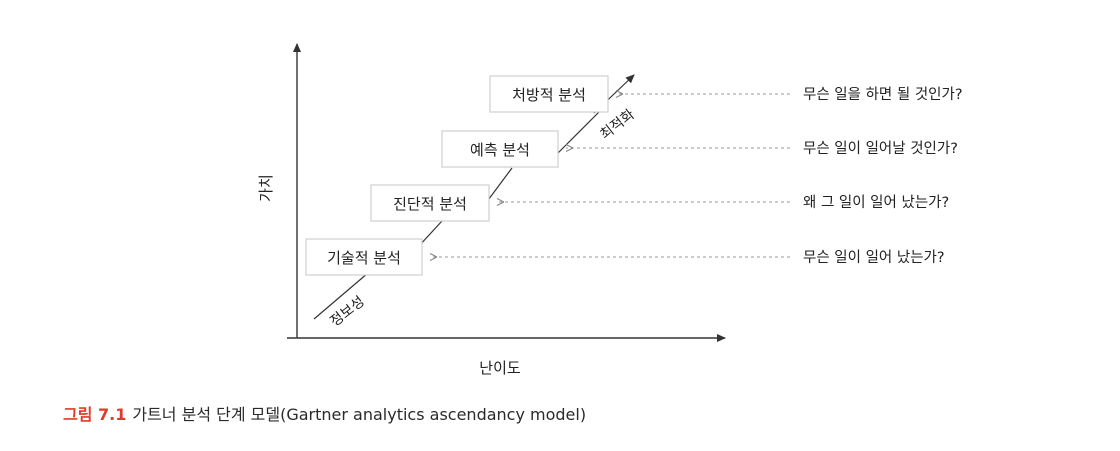 This screenshot has width=1120, height=451. What do you see at coordinates (883, 94) in the screenshot?
I see `stage-question: 무슨 일을 하면 될 것인가?` at bounding box center [883, 94].